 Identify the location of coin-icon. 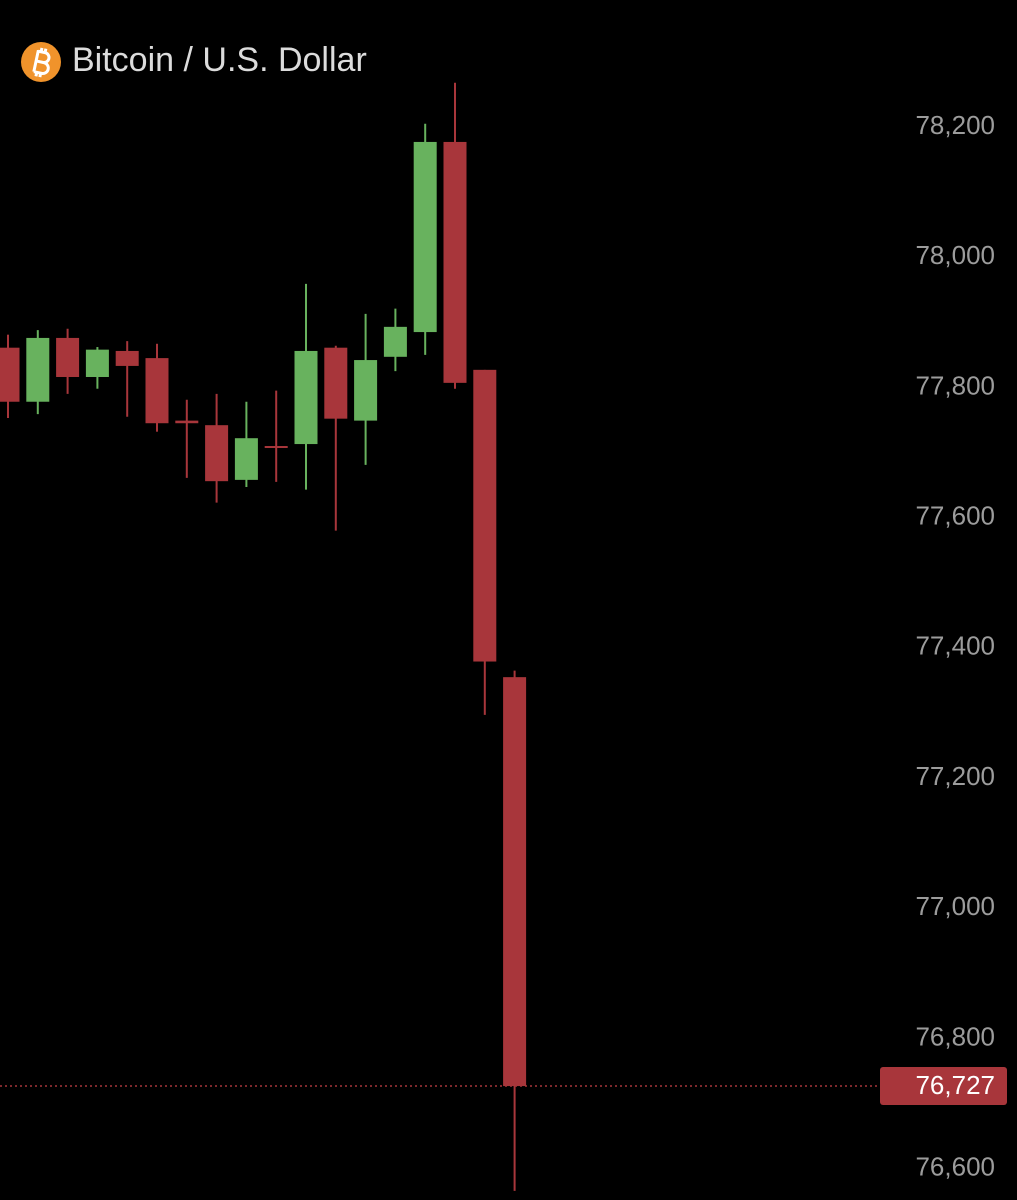
(41, 62).